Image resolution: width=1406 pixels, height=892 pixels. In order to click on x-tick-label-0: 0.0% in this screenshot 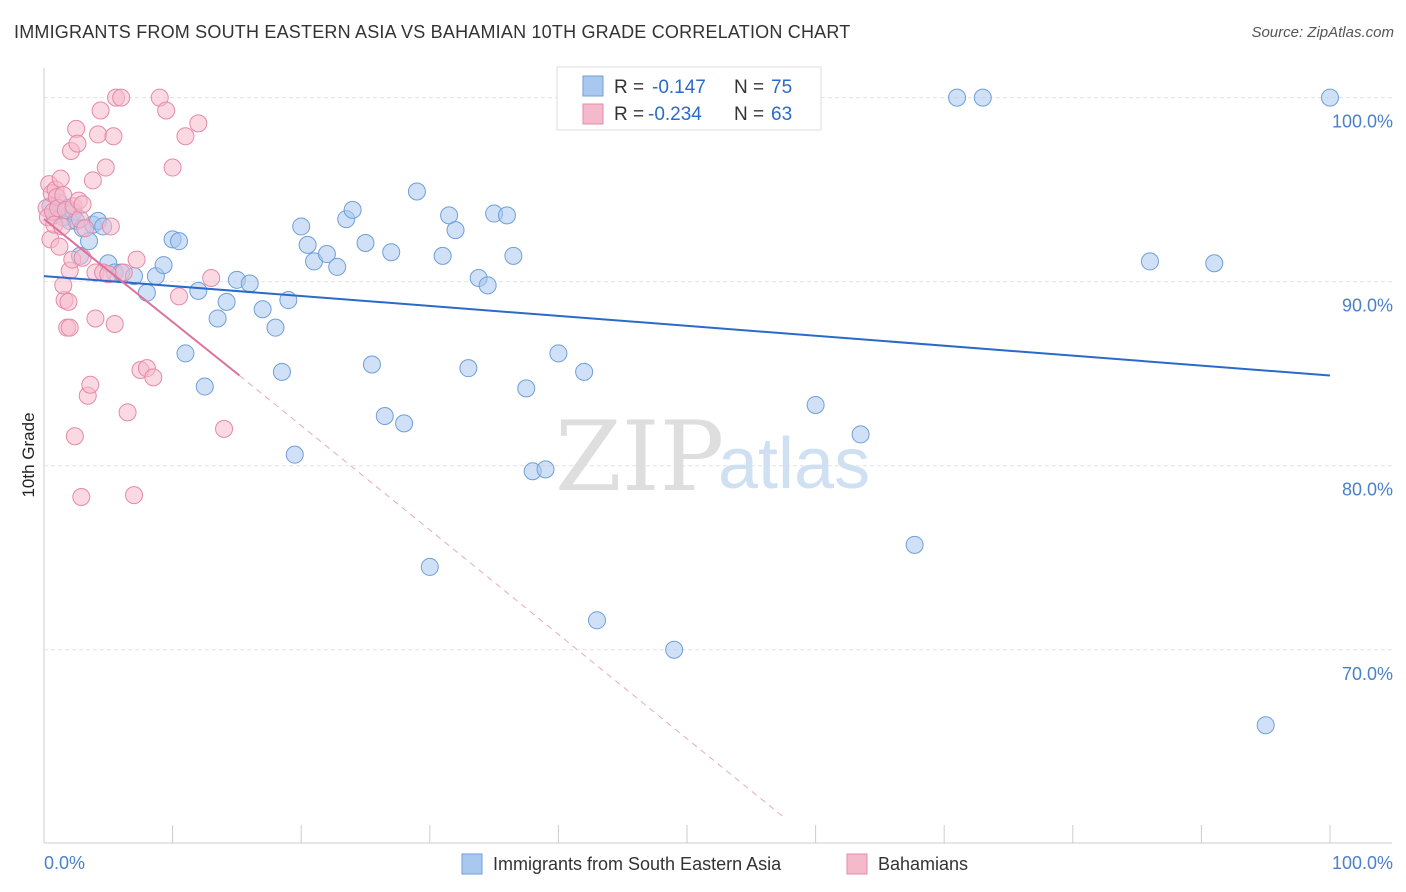, I will do `click(64, 863)`.